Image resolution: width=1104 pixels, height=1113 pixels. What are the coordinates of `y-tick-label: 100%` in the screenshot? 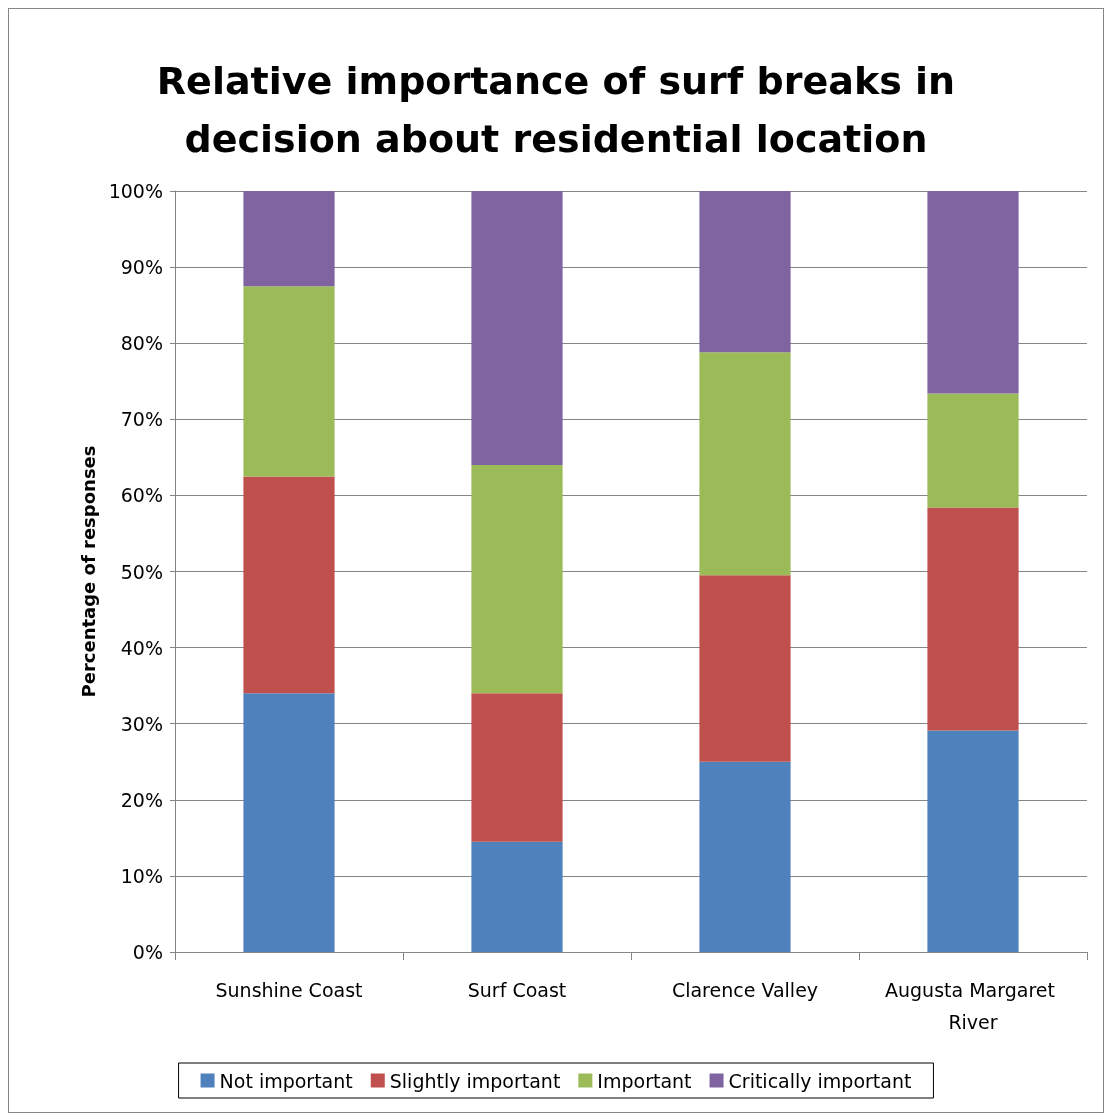 It's located at (135, 191).